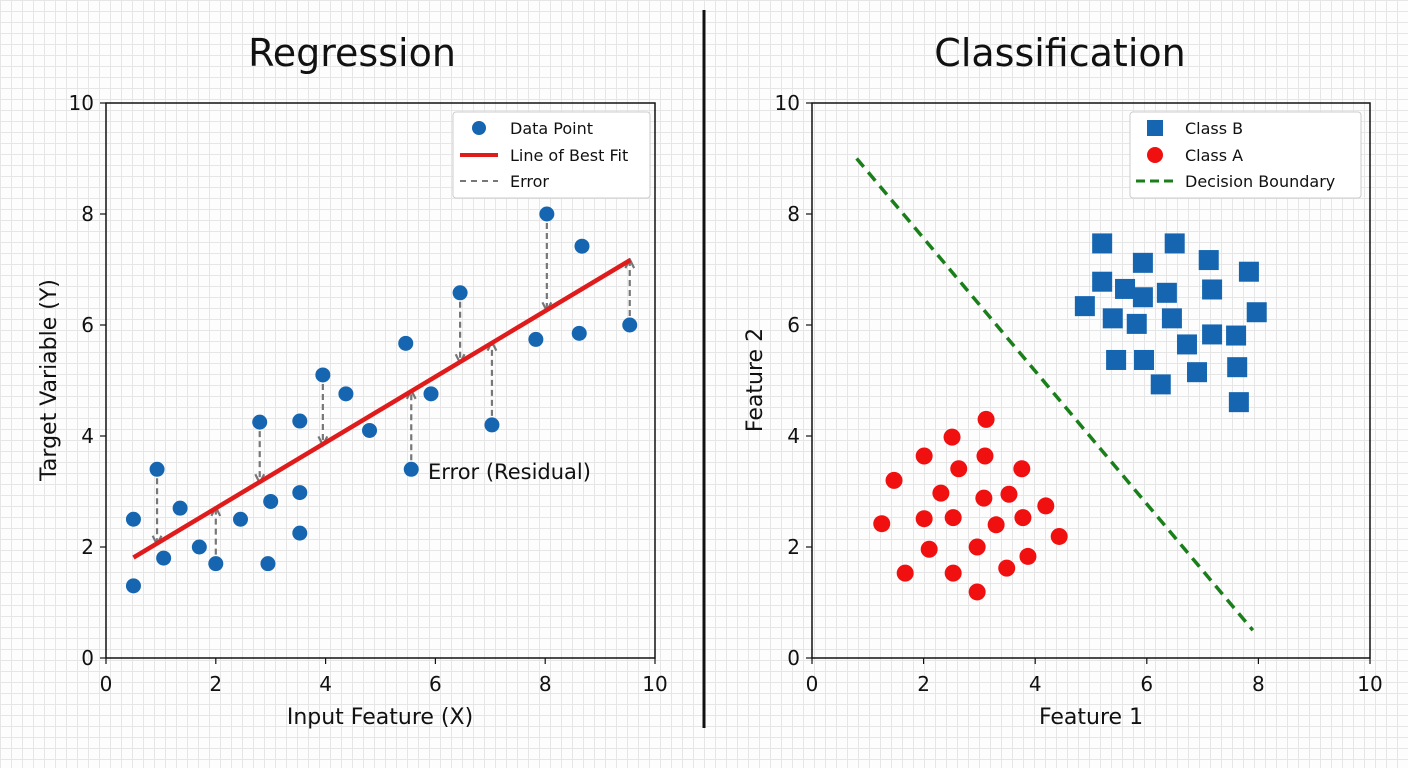  Describe the element at coordinates (1091, 717) in the screenshot. I see `classification-x-axis-label: Feature 1` at that location.